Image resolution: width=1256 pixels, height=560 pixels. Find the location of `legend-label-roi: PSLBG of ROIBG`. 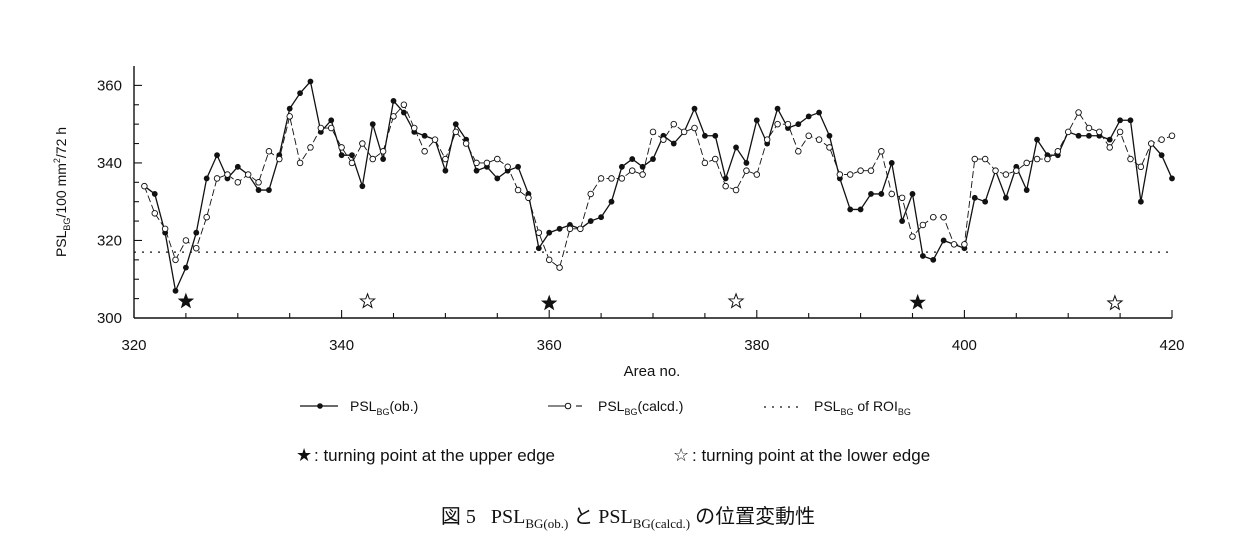

legend-label-roi: PSLBG of ROIBG is located at coordinates (862, 407).